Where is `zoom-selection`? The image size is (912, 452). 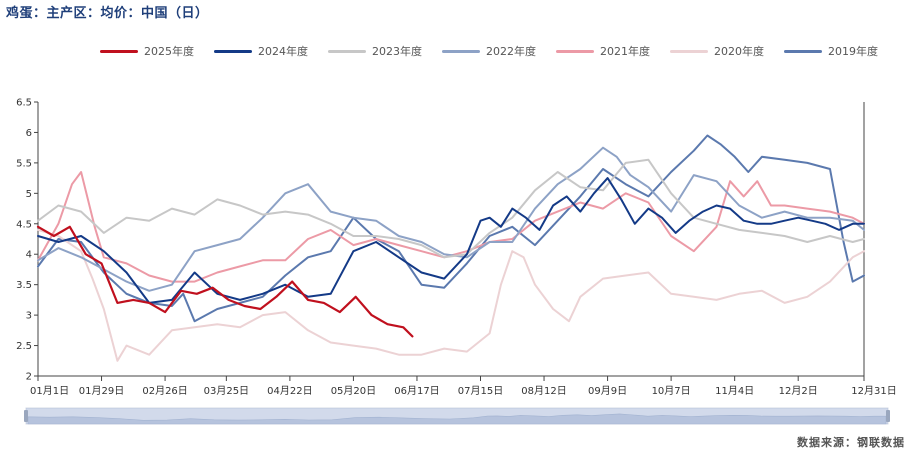
zoom-selection is located at coordinates (457, 416).